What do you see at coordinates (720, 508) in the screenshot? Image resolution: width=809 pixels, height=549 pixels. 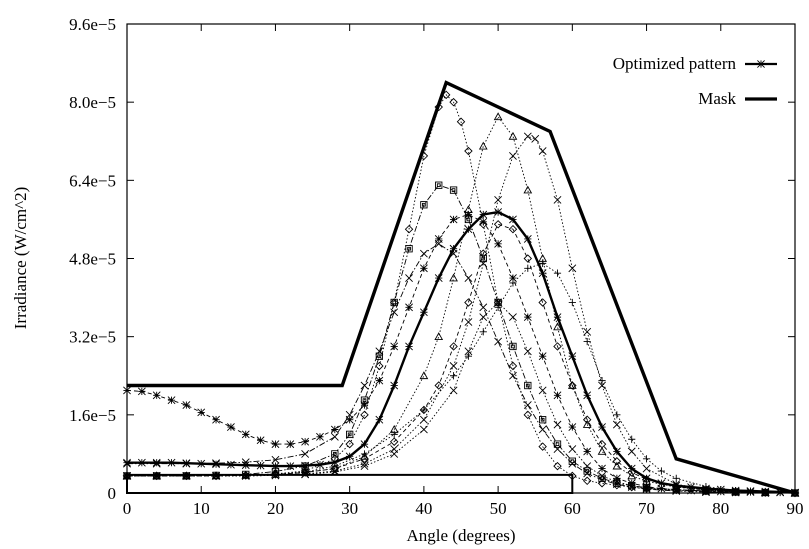 I see `x-tick-label: 80` at bounding box center [720, 508].